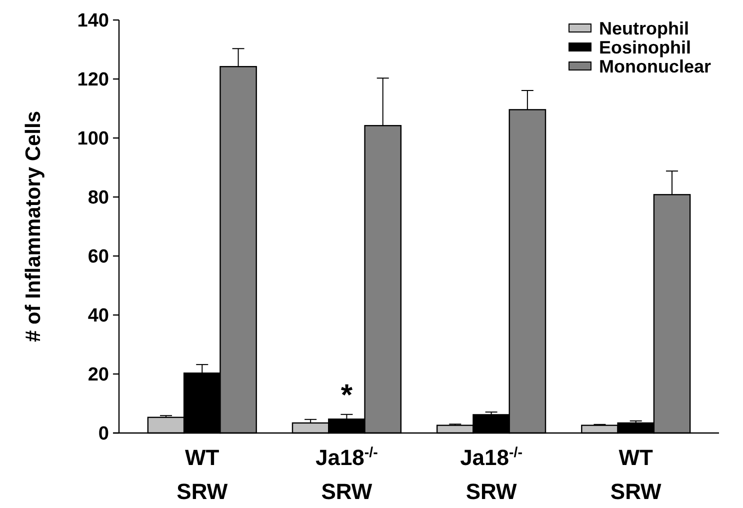  Describe the element at coordinates (645, 47) in the screenshot. I see `legend-label: Eosinophil` at that location.